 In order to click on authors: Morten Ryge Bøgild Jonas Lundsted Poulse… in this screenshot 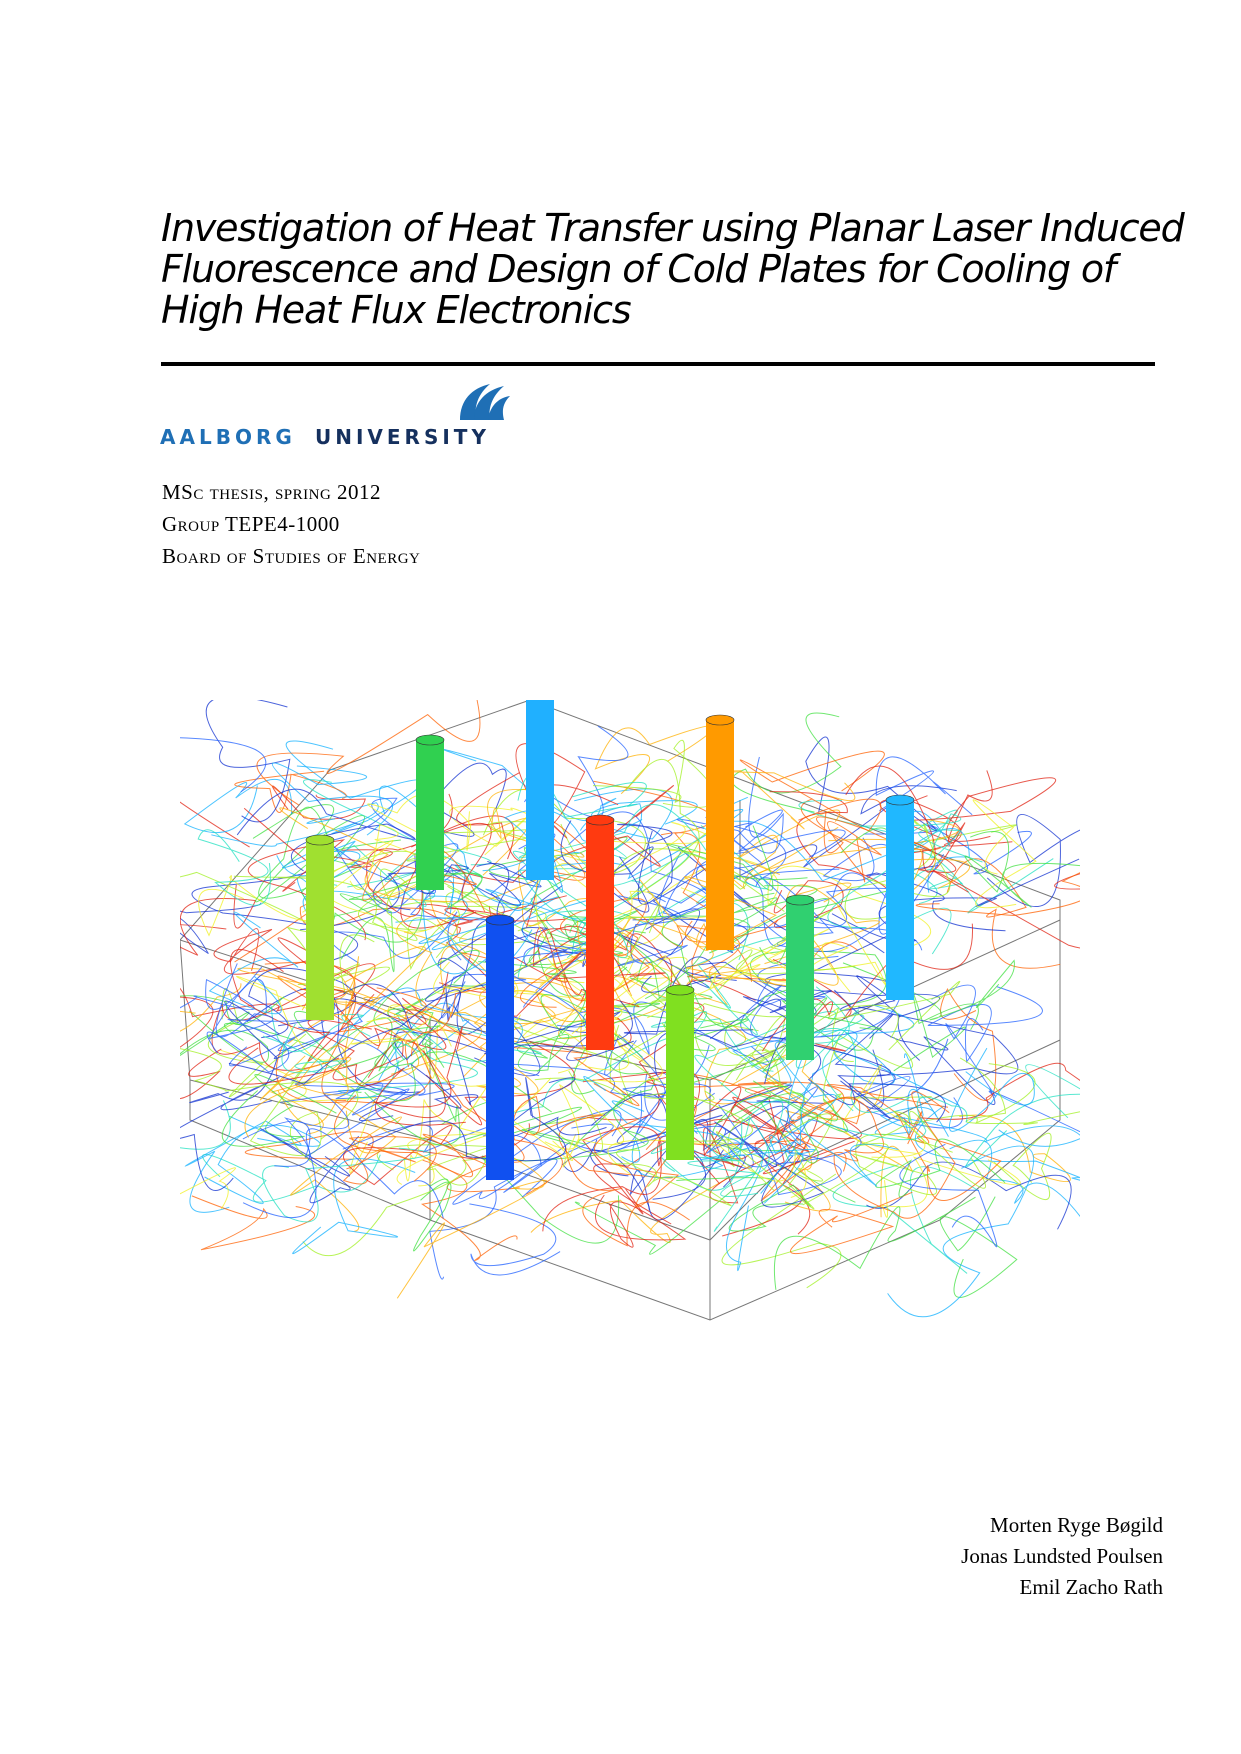, I will do `click(1062, 1556)`.